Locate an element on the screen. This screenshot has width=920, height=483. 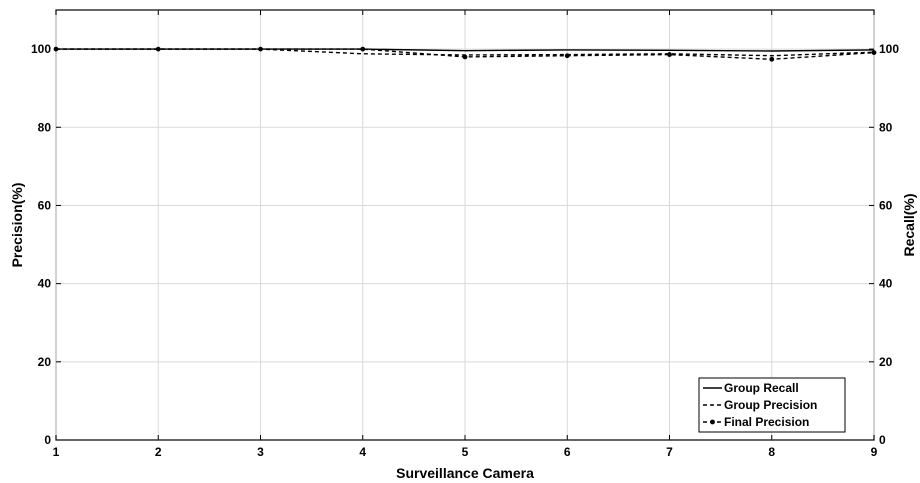
x-axis-title: Surveillance Camera is located at coordinates (465, 473).